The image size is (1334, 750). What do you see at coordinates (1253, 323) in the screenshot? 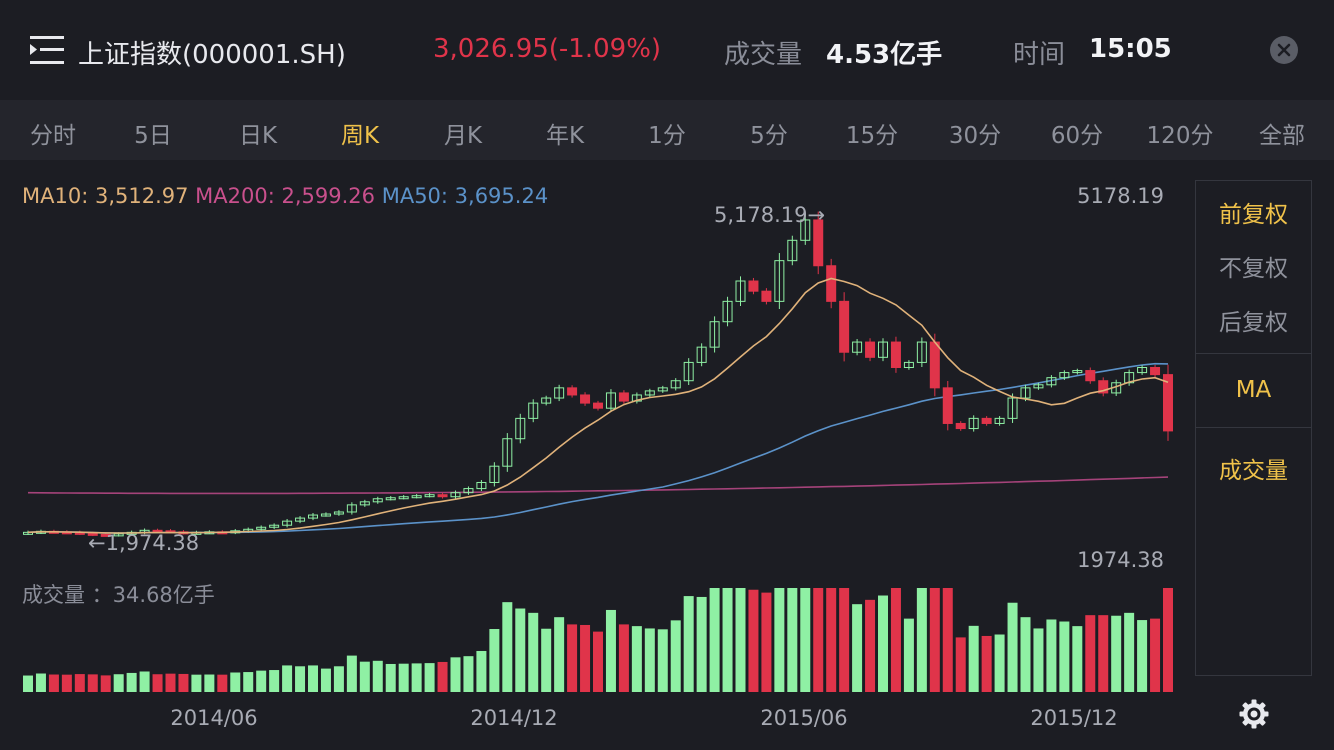
I see `backward-adjust-option: 后复权` at bounding box center [1253, 323].